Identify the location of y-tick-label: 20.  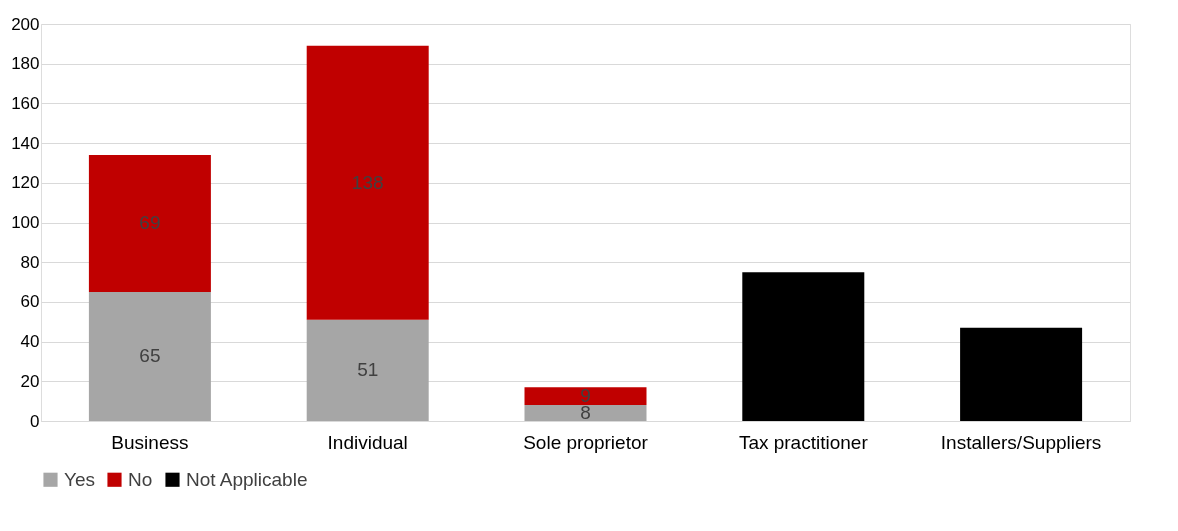
(30, 381).